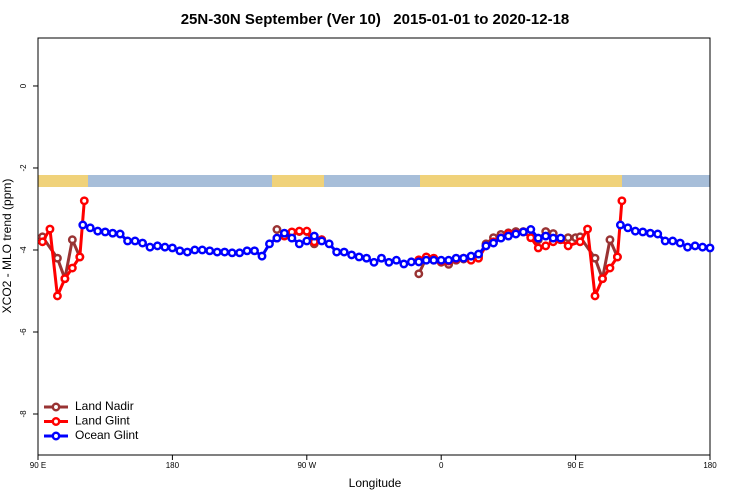 The height and width of the screenshot is (500, 750). What do you see at coordinates (374, 181) in the screenshot?
I see `land-ocean-strip` at bounding box center [374, 181].